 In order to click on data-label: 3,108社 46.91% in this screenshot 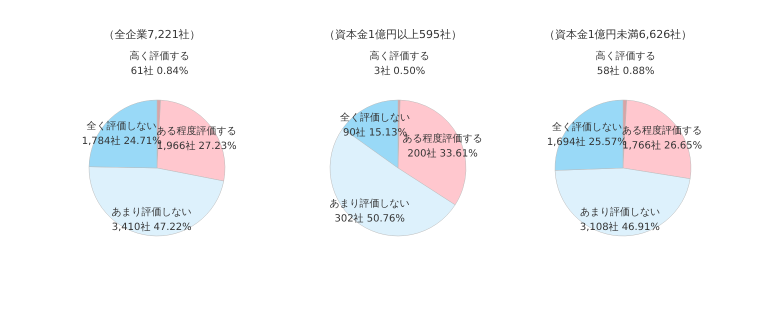, I will do `click(620, 227)`.